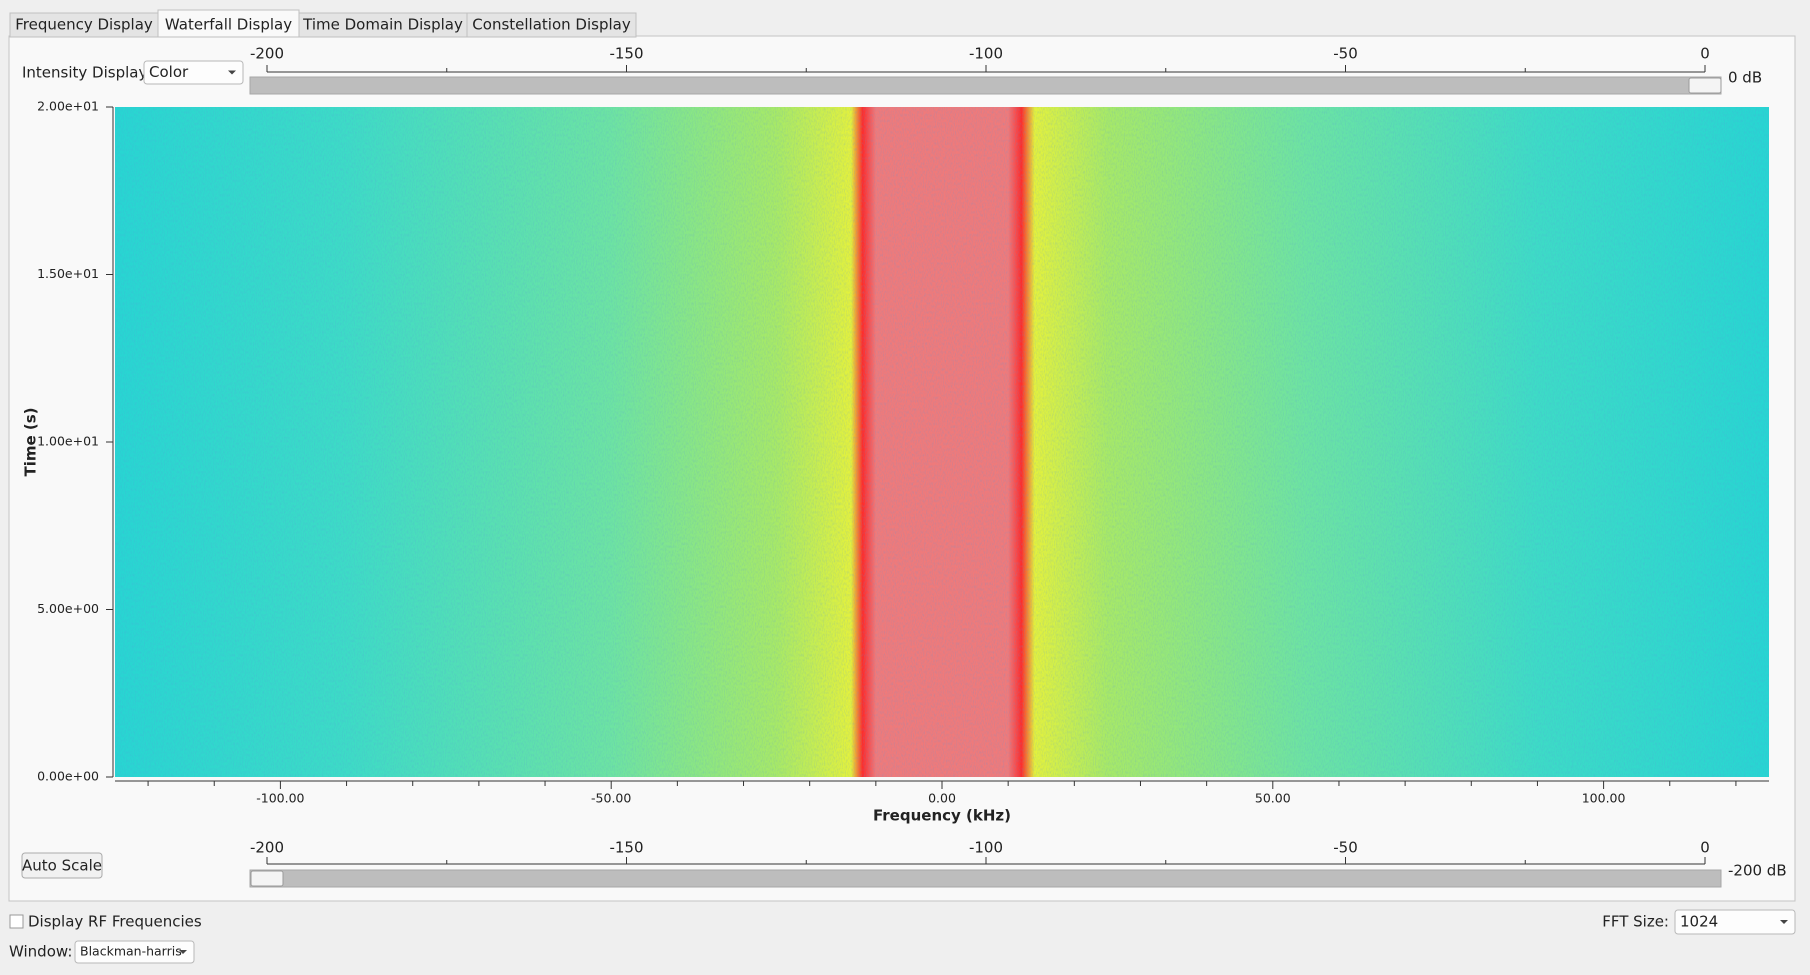 The width and height of the screenshot is (1810, 975). What do you see at coordinates (1604, 798) in the screenshot?
I see `x-tick-label: 100.00` at bounding box center [1604, 798].